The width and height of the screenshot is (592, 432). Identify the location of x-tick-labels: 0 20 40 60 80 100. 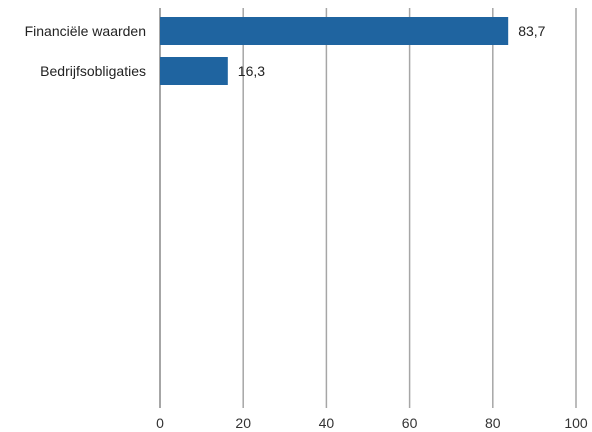
(372, 423).